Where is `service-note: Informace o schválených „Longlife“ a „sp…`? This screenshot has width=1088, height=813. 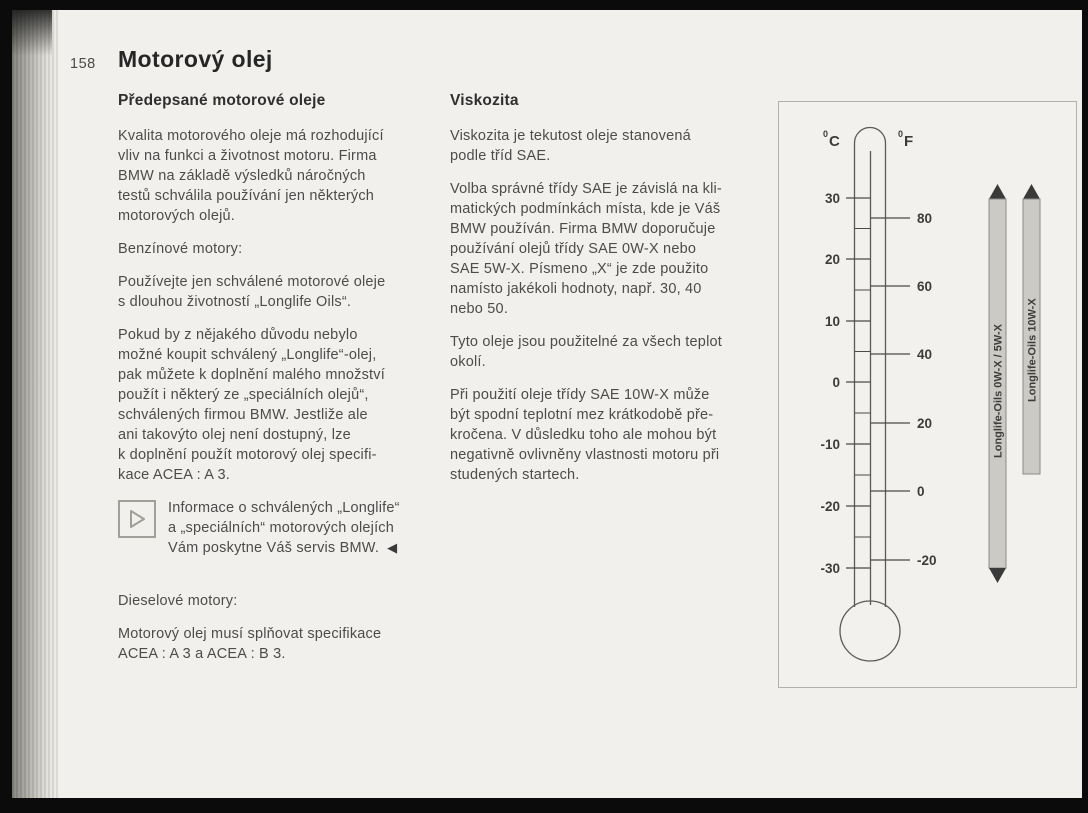
service-note: Informace o schválených „Longlife“ a „sp… is located at coordinates (283, 528).